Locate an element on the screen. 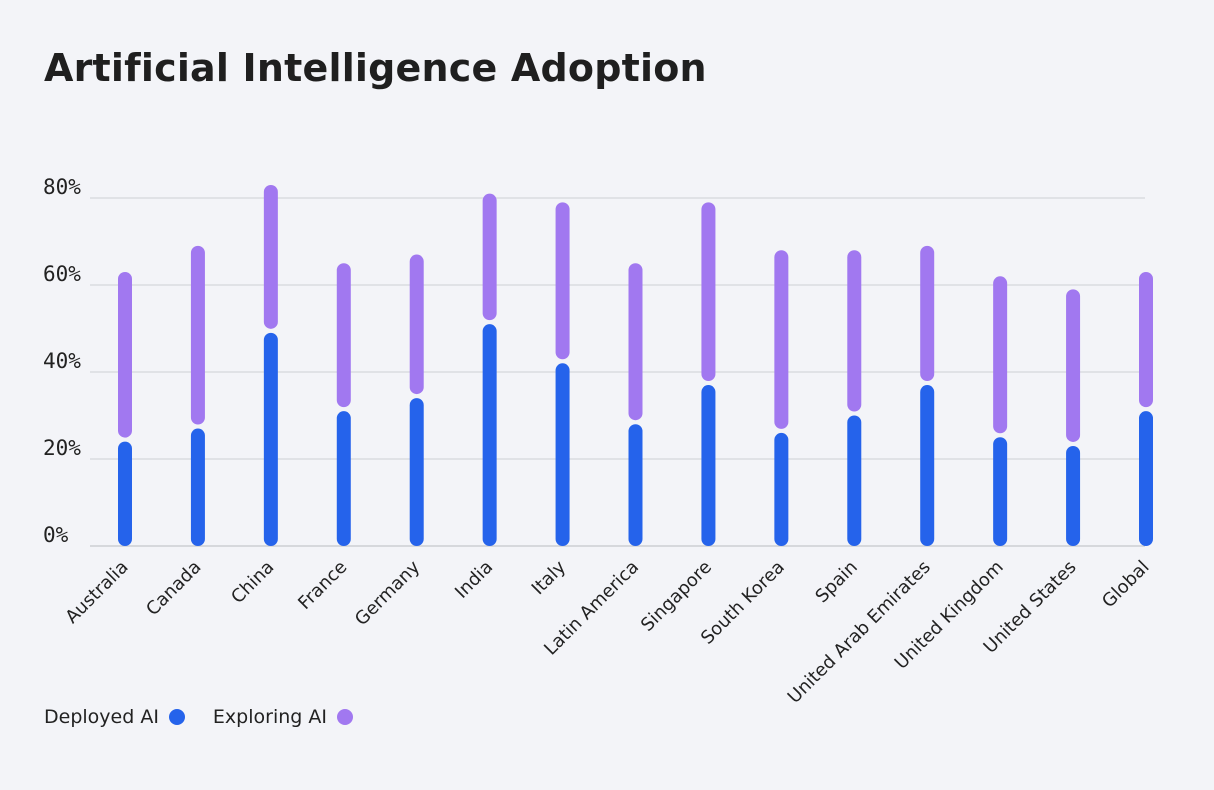 The width and height of the screenshot is (1214, 790). x-tick-label: Germany is located at coordinates (388, 593).